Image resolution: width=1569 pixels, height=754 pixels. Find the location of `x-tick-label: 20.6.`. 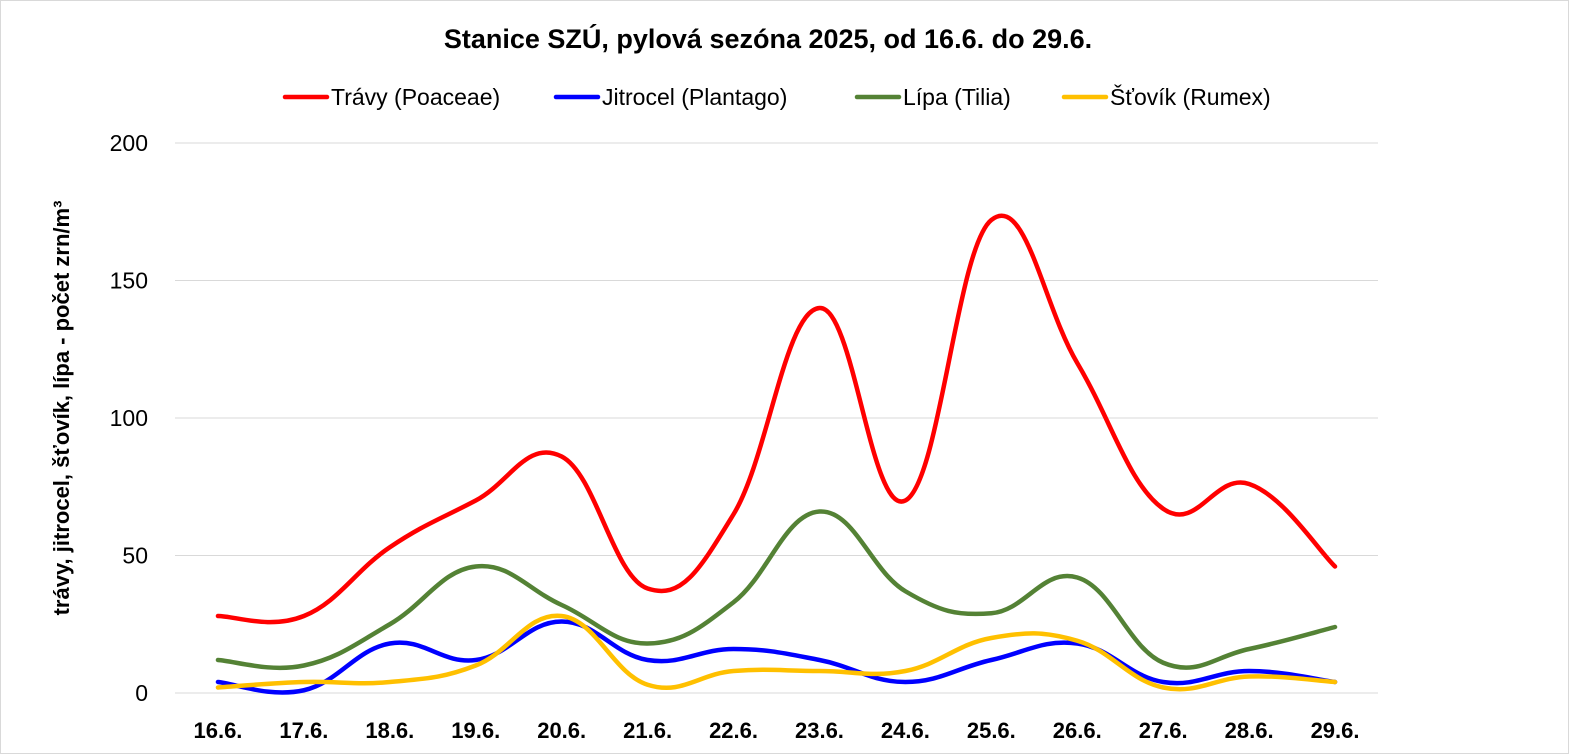

x-tick-label: 20.6. is located at coordinates (561, 730).